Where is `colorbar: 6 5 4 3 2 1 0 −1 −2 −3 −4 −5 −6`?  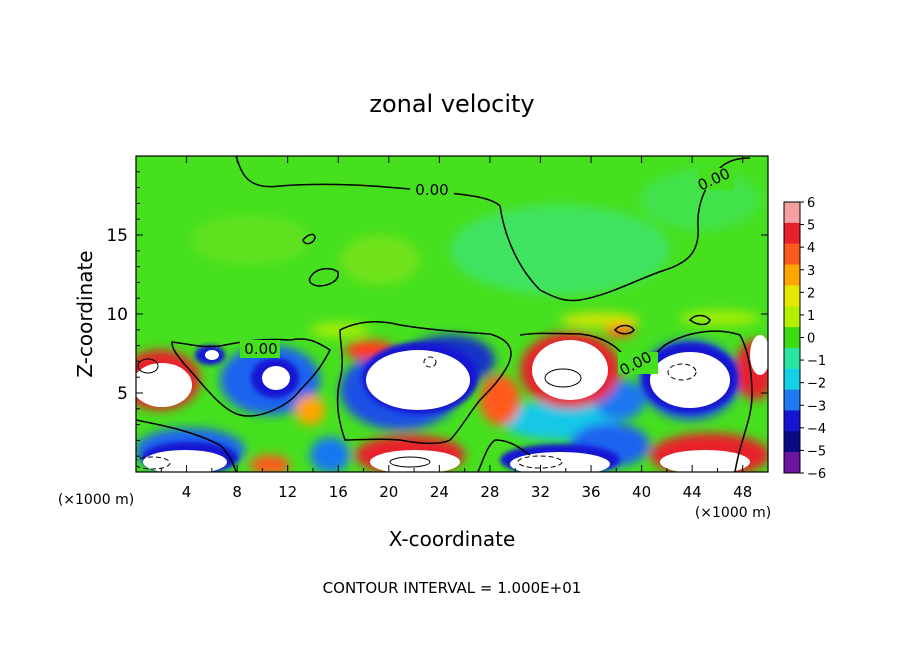
colorbar: 6 5 4 3 2 1 0 −1 −2 −3 −4 −5 −6 is located at coordinates (804, 339).